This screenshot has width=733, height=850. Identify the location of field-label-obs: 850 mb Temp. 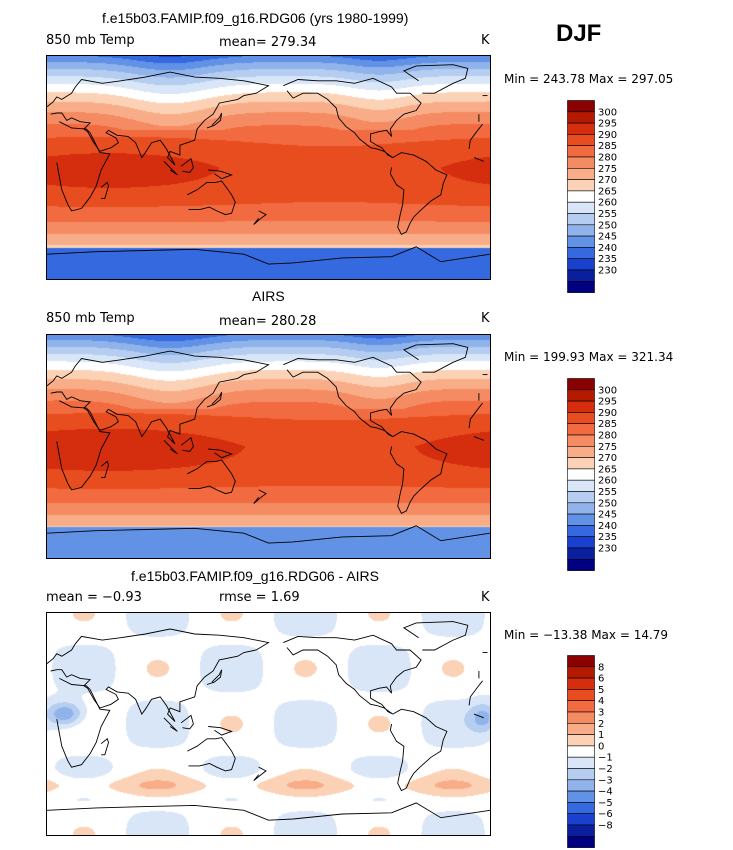
(90, 318).